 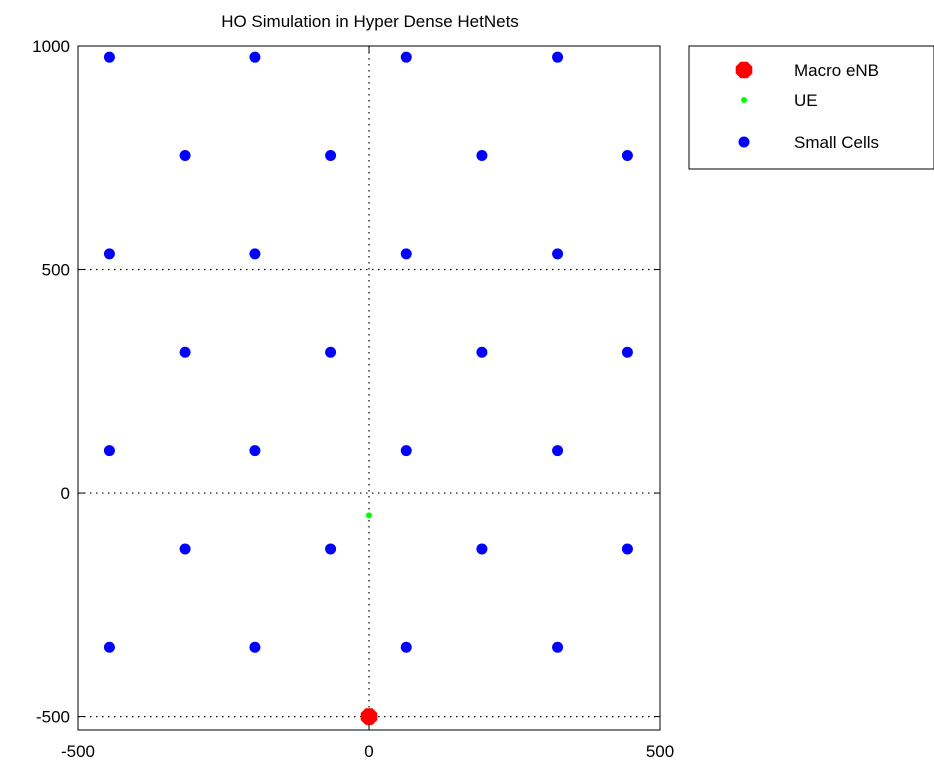 I want to click on legend-box, so click(x=811, y=107).